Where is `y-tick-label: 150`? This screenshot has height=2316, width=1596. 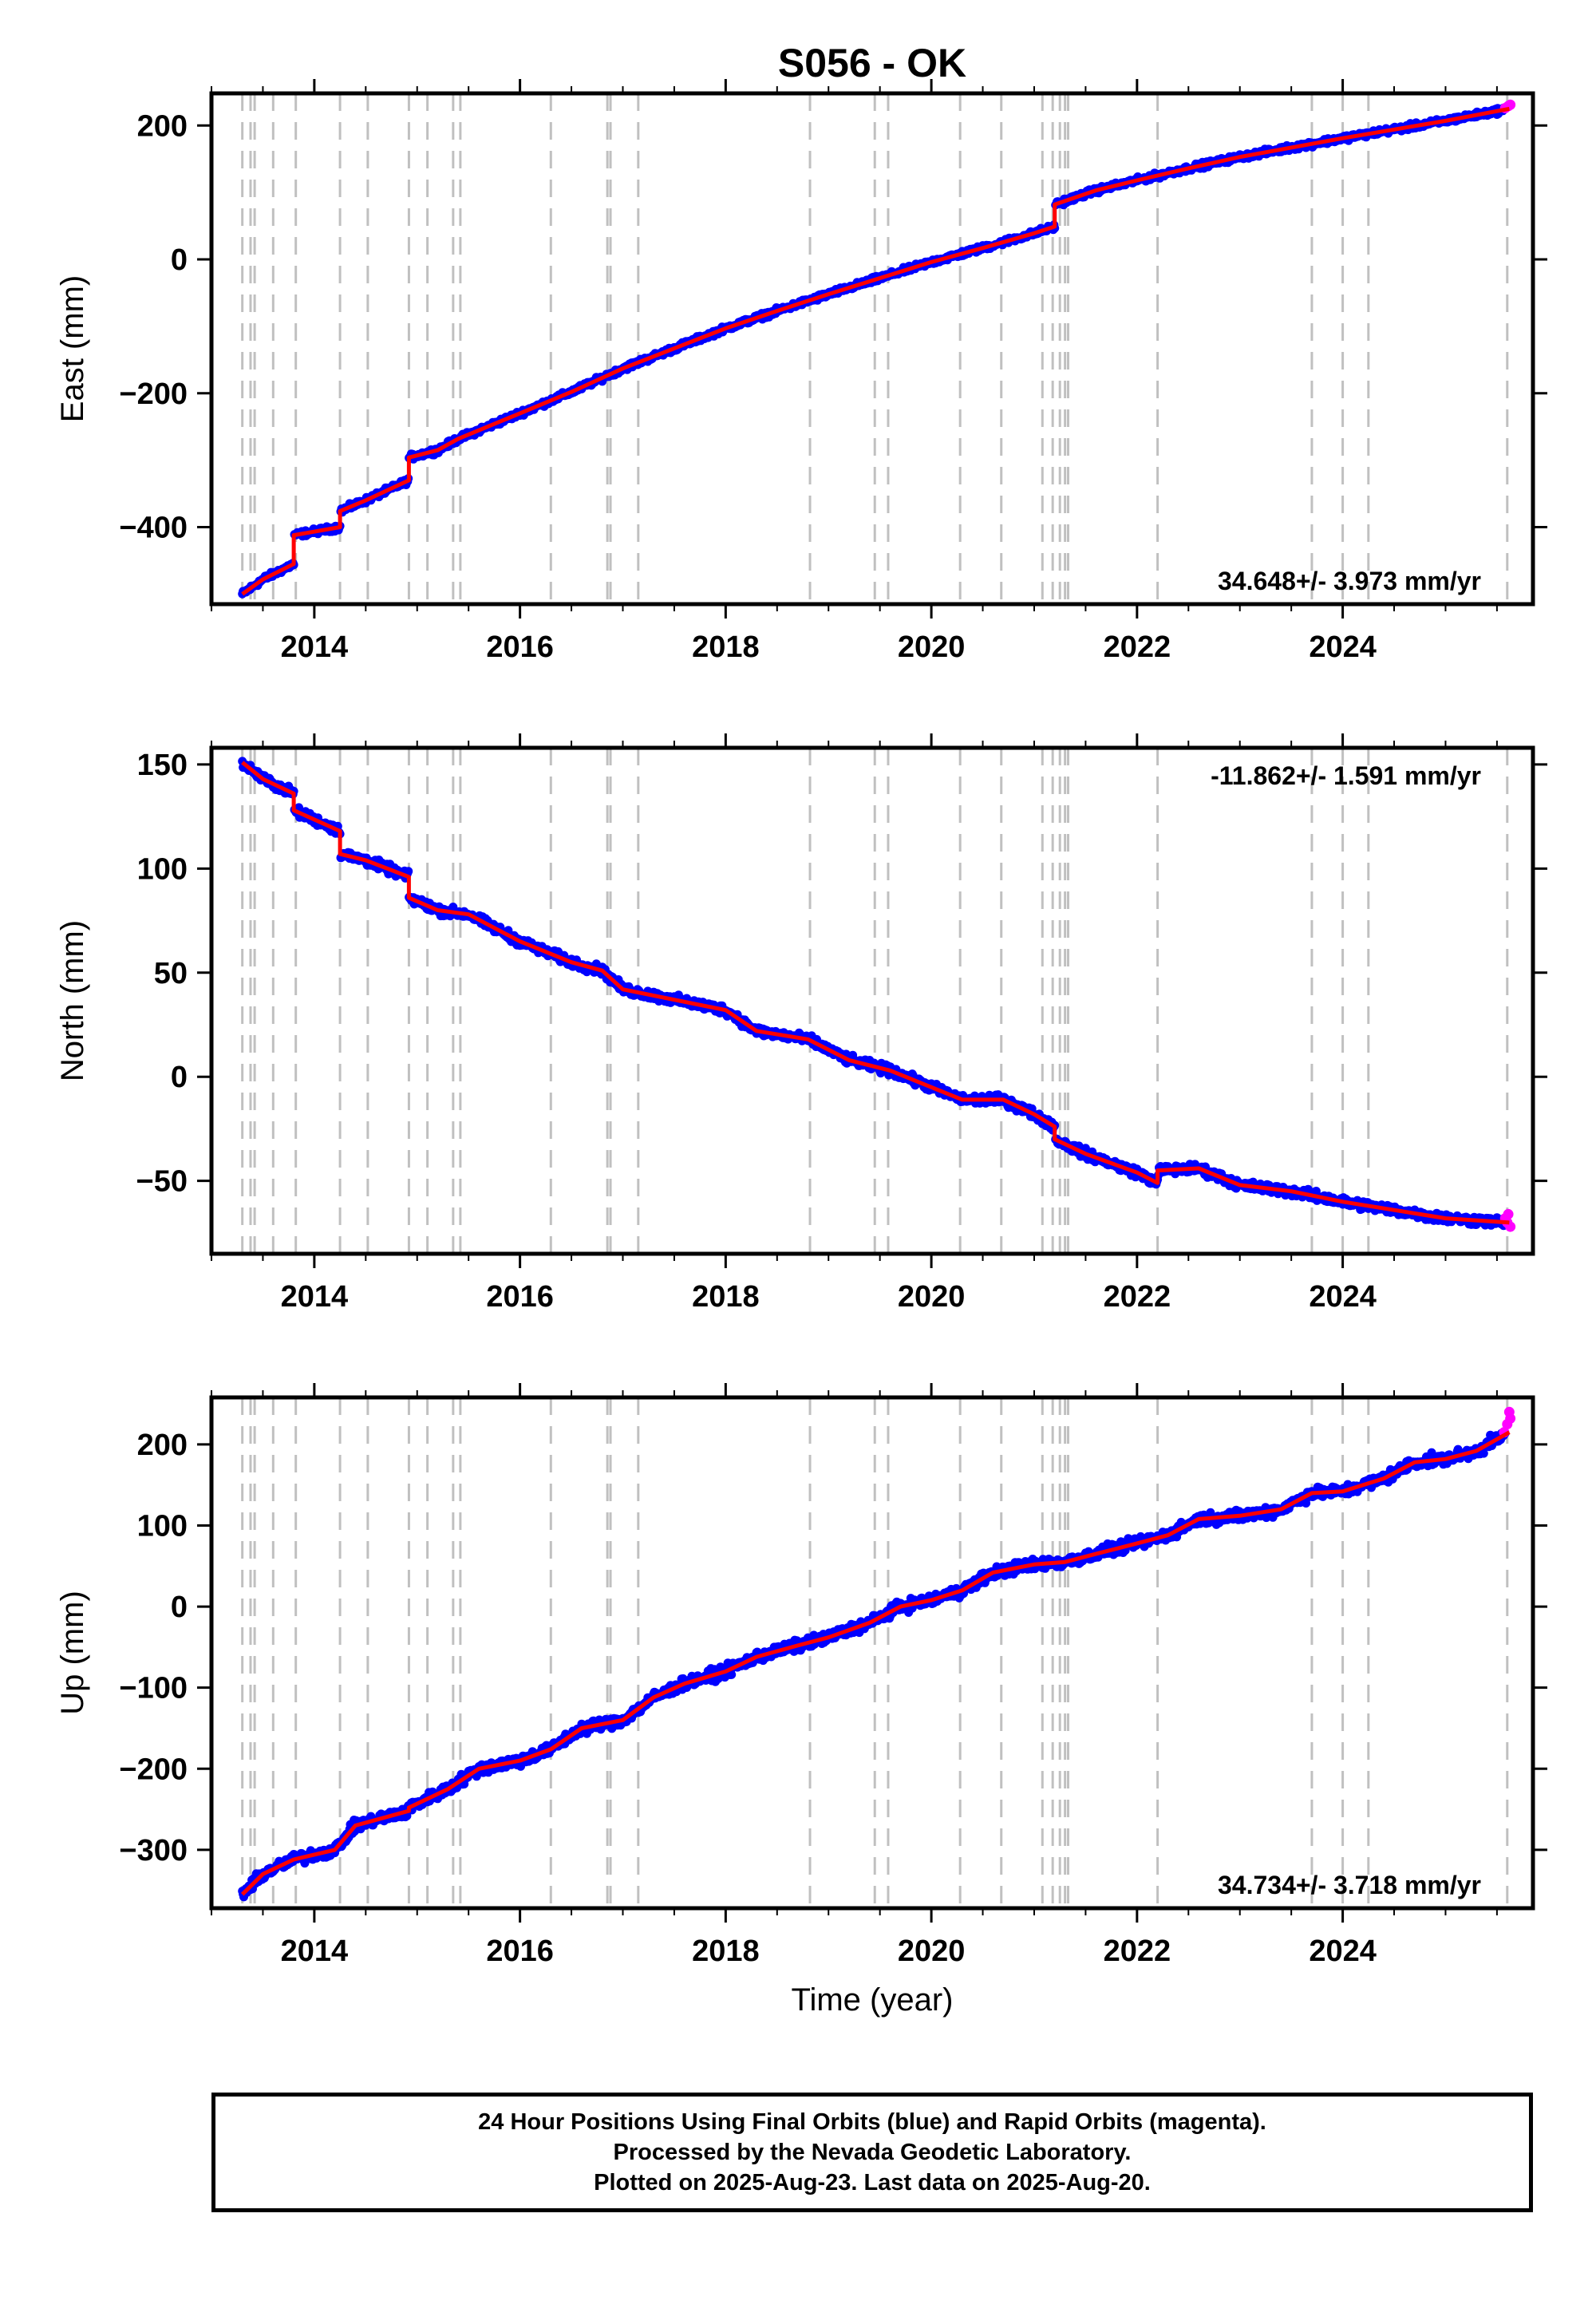
y-tick-label: 150 is located at coordinates (162, 765).